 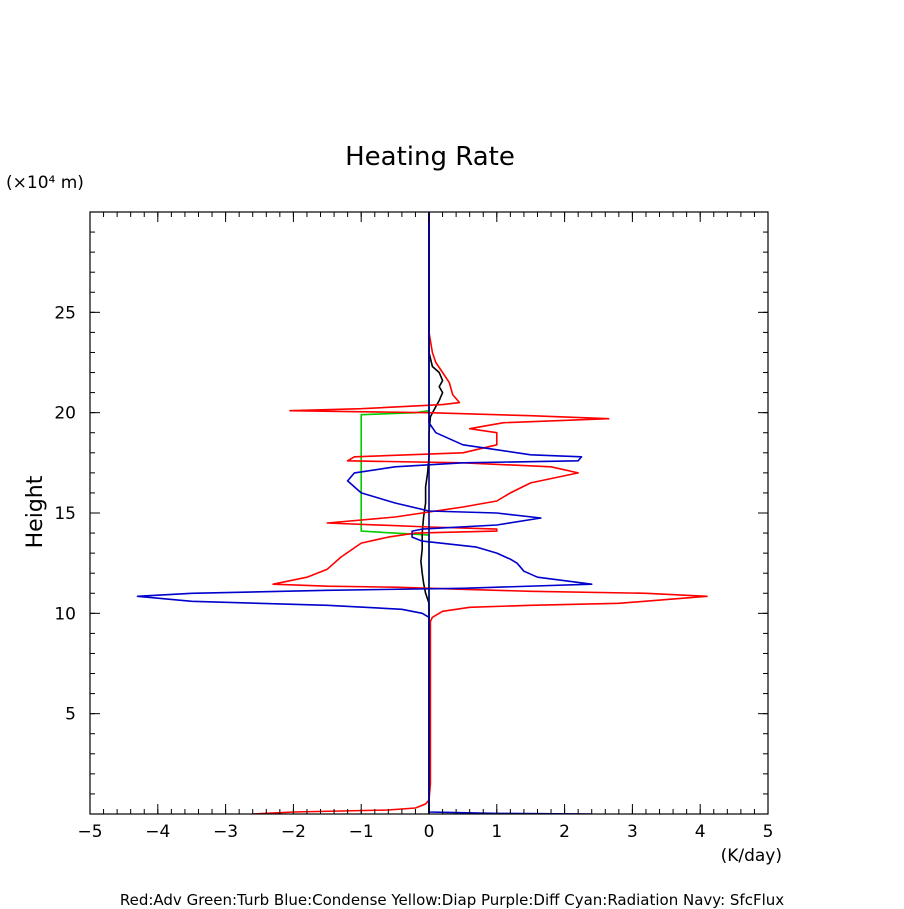 What do you see at coordinates (564, 832) in the screenshot?
I see `x-tick-label: 2` at bounding box center [564, 832].